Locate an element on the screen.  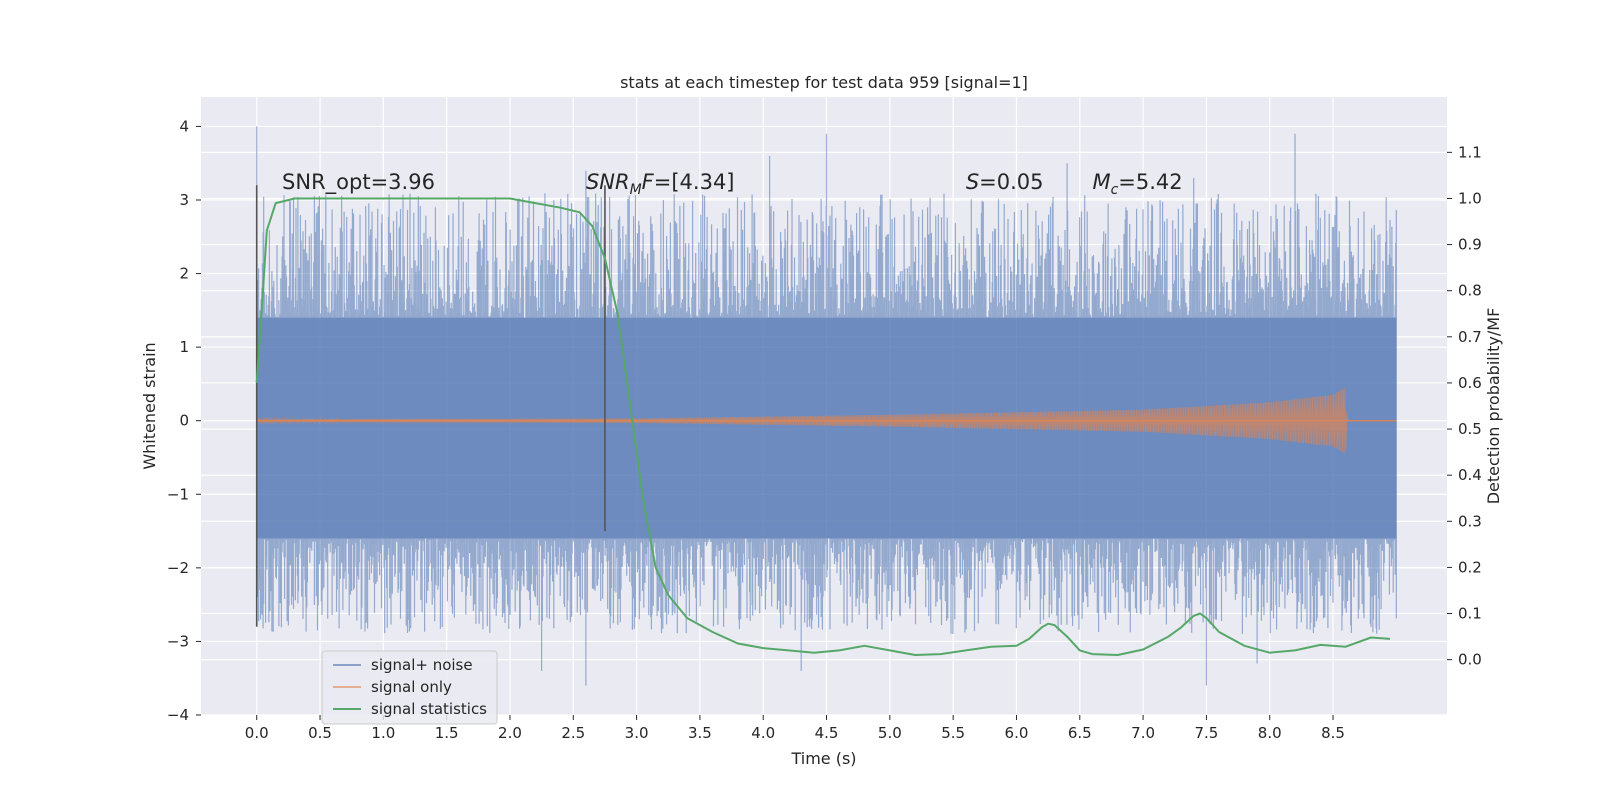
legend-box is located at coordinates (409, 687).